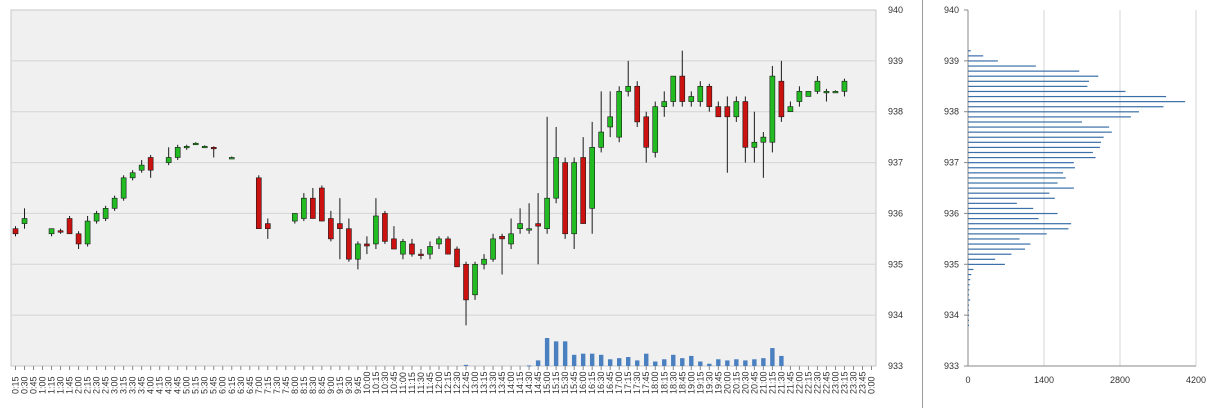  Describe the element at coordinates (241, 385) in the screenshot. I see `x-tick-label: 6:30` at that location.